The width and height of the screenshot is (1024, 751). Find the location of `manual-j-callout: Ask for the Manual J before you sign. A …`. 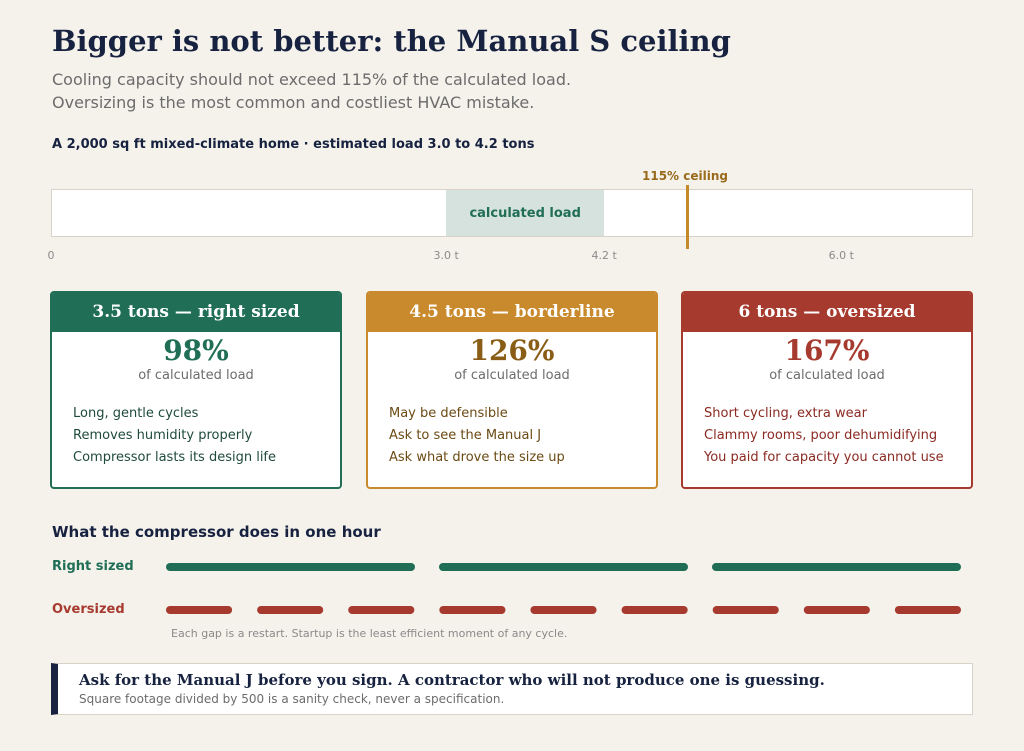

manual-j-callout: Ask for the Manual J before you sign. A … is located at coordinates (512, 689).